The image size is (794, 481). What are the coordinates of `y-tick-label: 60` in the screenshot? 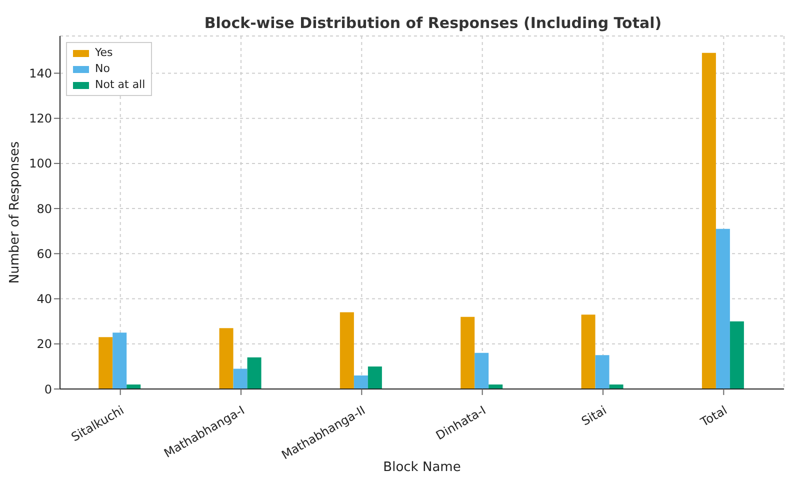 It's located at (44, 253).